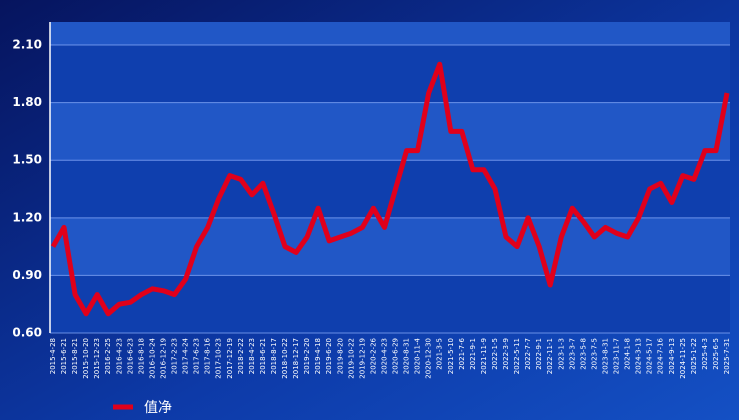 The width and height of the screenshot is (739, 420). What do you see at coordinates (86, 358) in the screenshot?
I see `x-tick-label: 2015-10-20` at bounding box center [86, 358].